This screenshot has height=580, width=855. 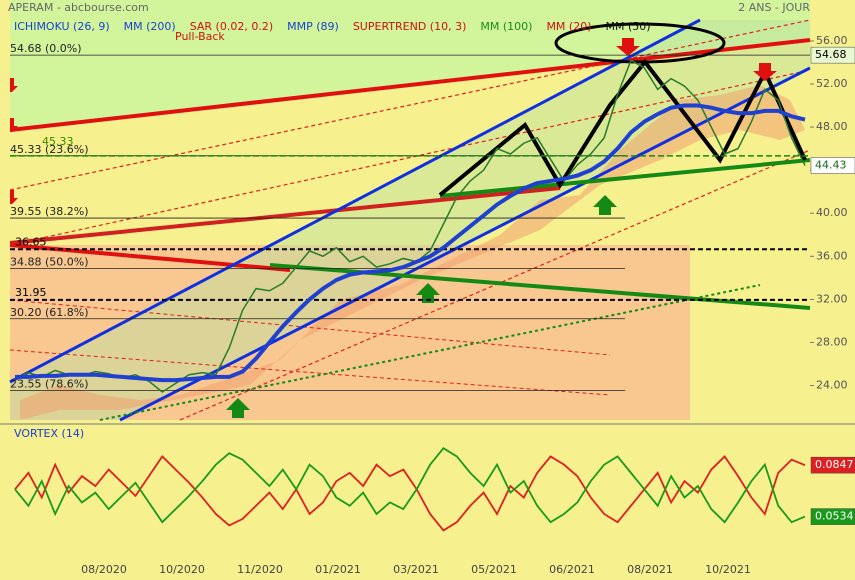 I want to click on y-tick-label: 28.00, so click(x=832, y=341).